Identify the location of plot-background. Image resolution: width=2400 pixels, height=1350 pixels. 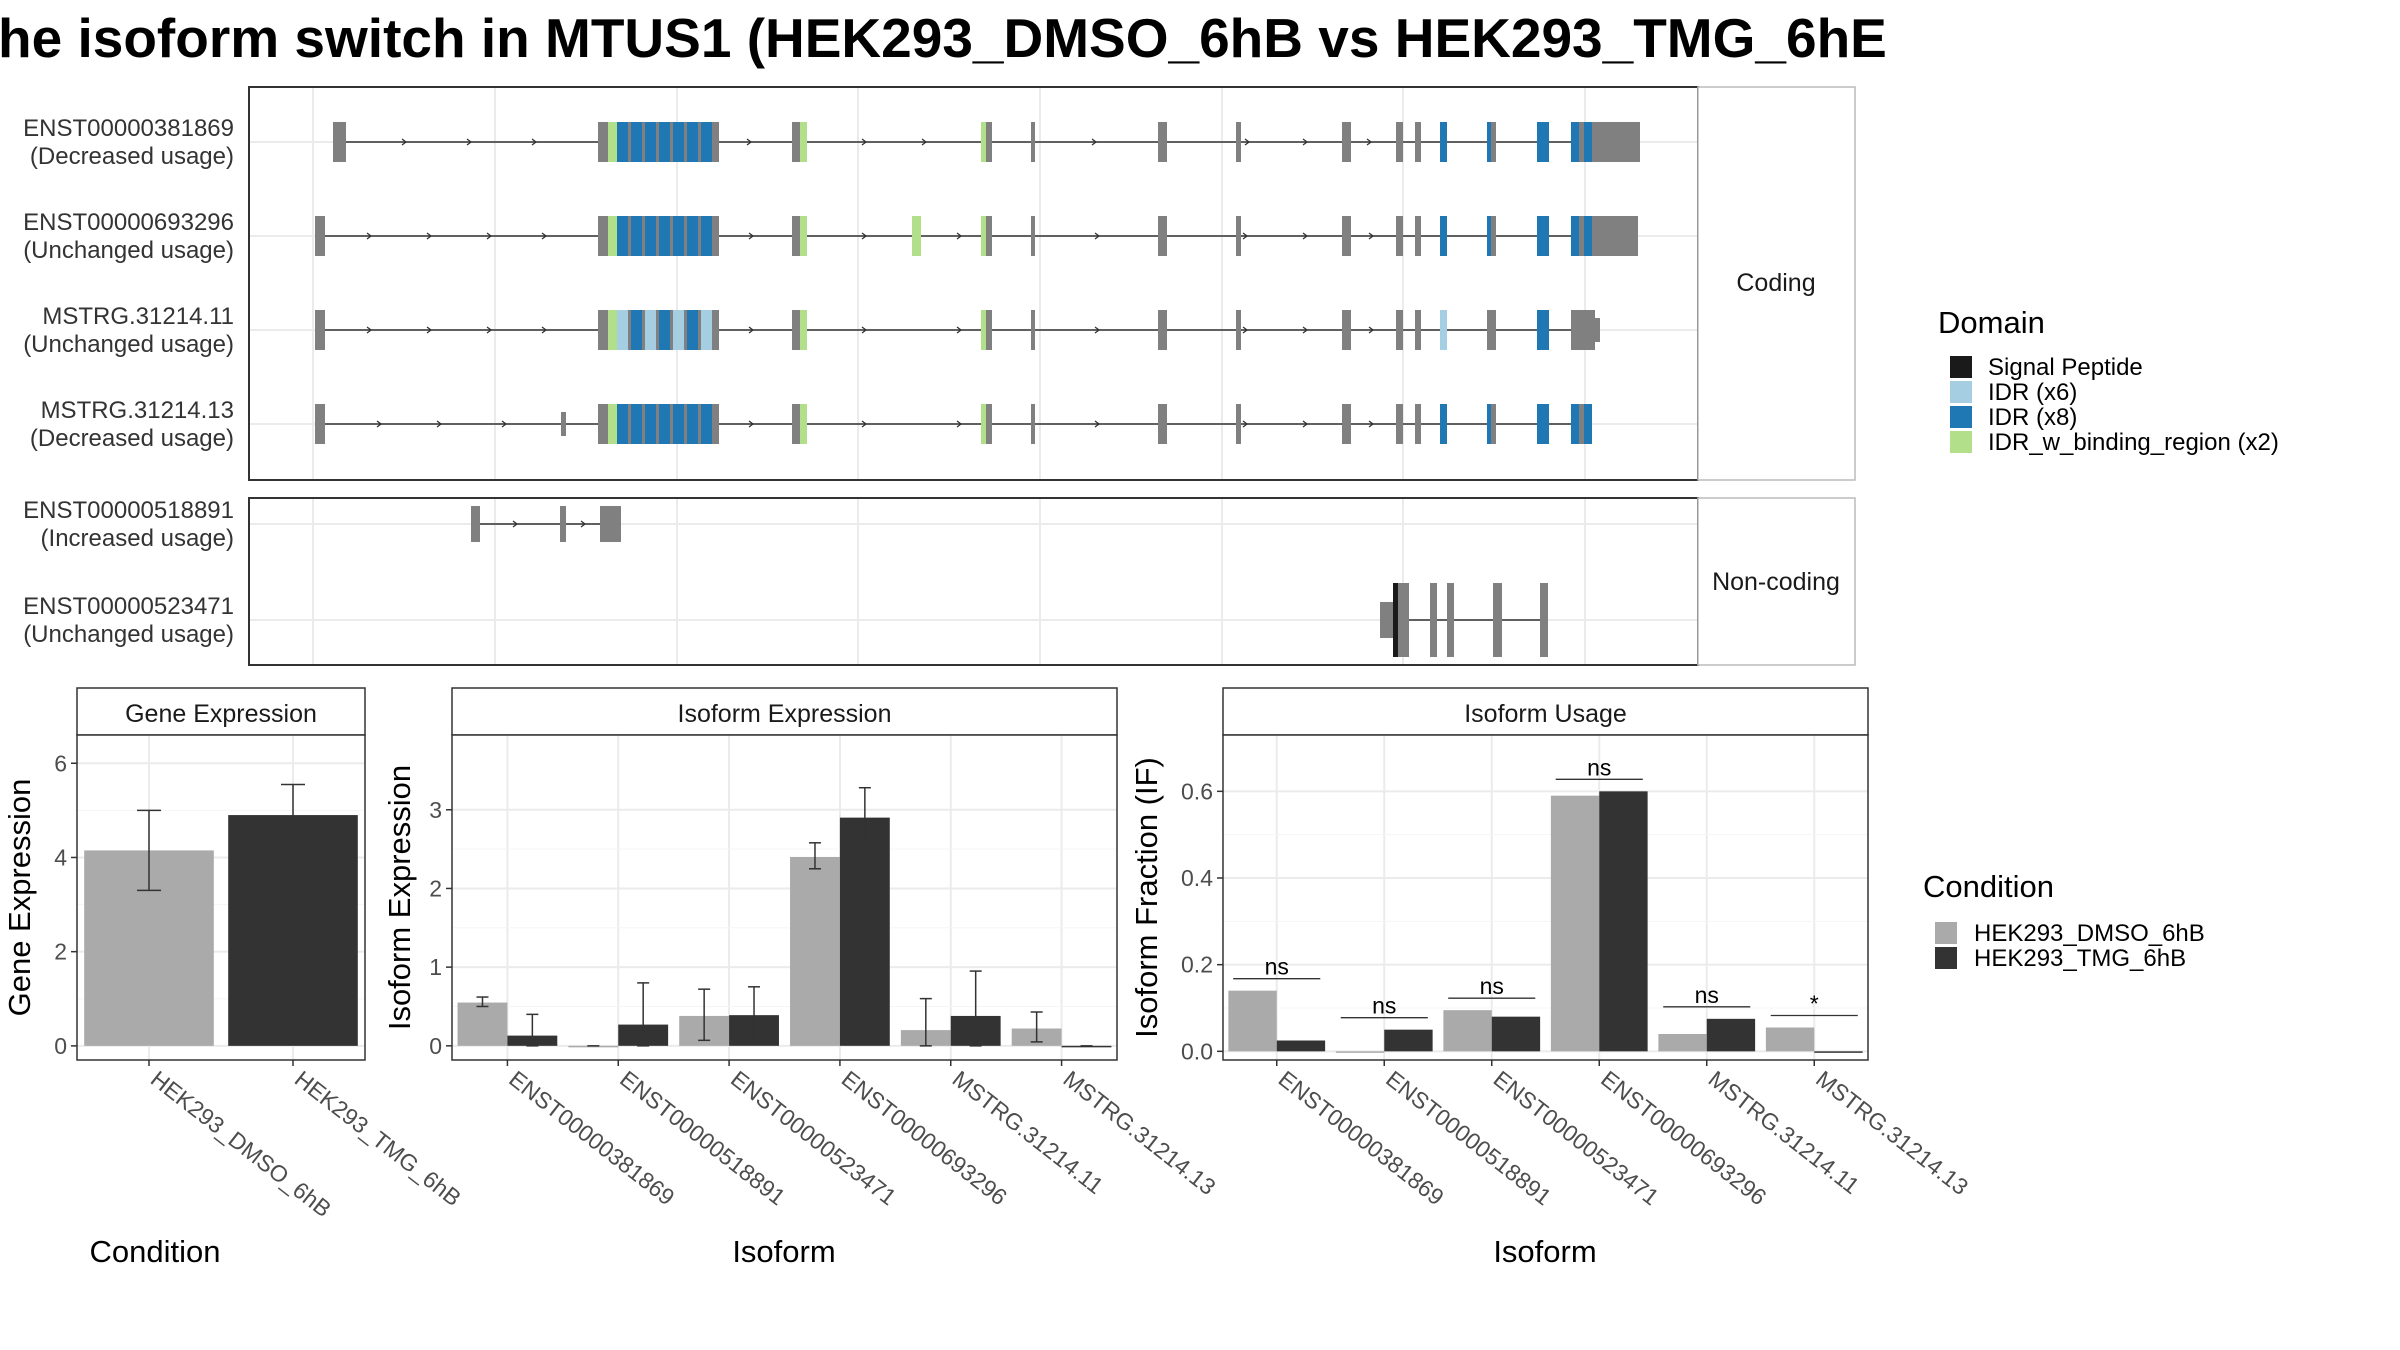
(1545, 897).